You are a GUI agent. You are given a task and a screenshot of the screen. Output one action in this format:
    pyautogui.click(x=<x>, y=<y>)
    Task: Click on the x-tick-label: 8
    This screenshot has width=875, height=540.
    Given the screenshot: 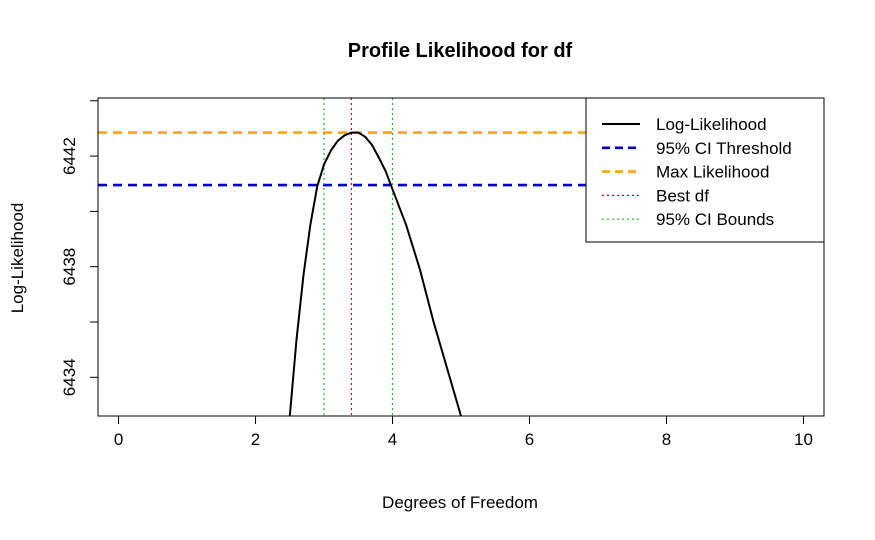 What is the action you would take?
    pyautogui.click(x=666, y=439)
    